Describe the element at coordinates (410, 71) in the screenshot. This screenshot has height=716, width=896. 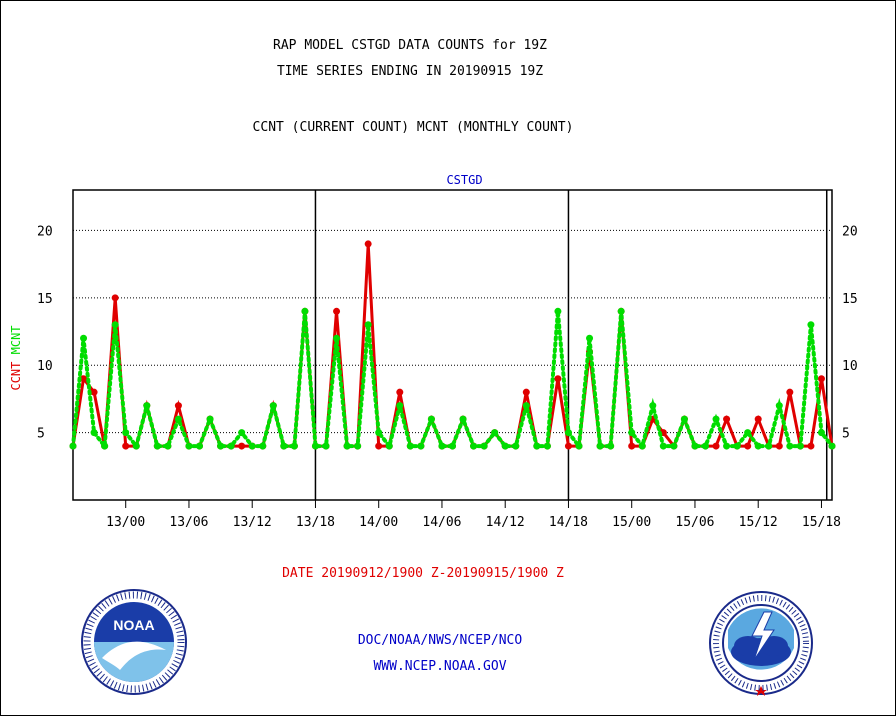
I see `chart-title-line2: TIME SERIES ENDING IN 20190915 19Z` at that location.